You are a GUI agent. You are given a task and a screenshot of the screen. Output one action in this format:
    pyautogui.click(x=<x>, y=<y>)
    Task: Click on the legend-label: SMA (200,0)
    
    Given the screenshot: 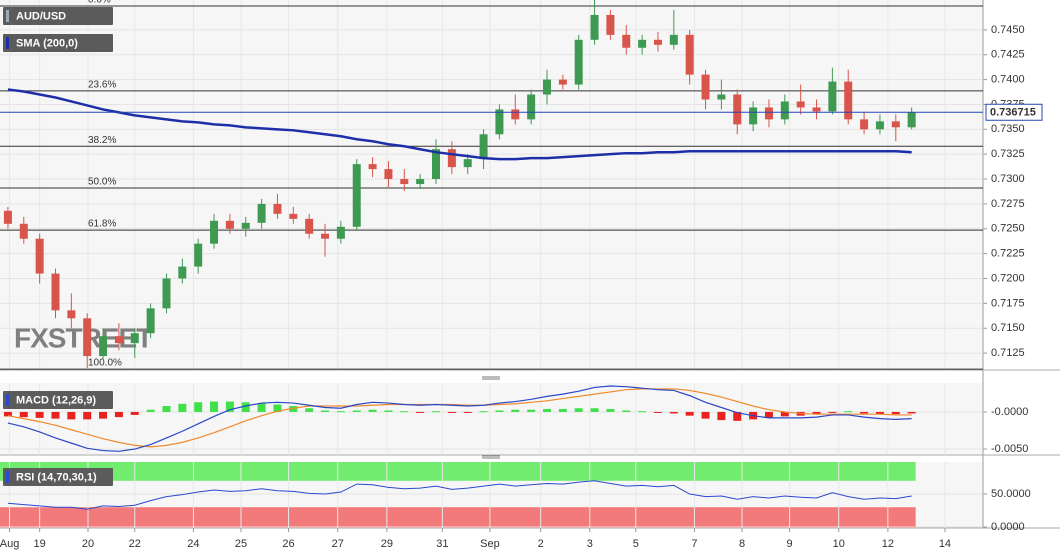 What is the action you would take?
    pyautogui.click(x=47, y=43)
    